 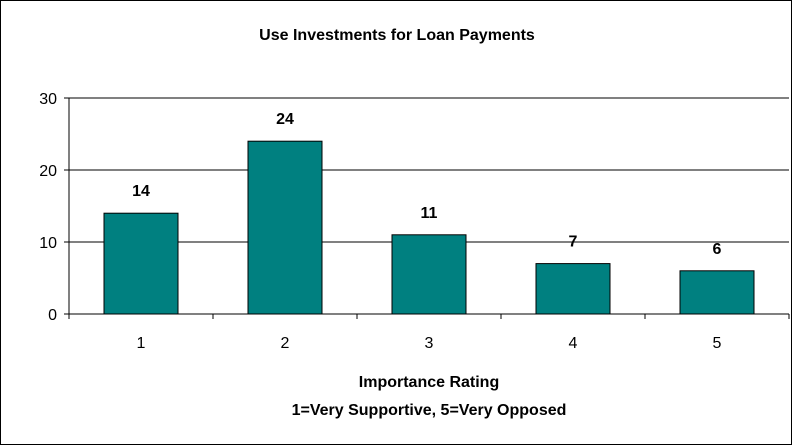 What do you see at coordinates (52, 315) in the screenshot?
I see `y-tick-label: 0` at bounding box center [52, 315].